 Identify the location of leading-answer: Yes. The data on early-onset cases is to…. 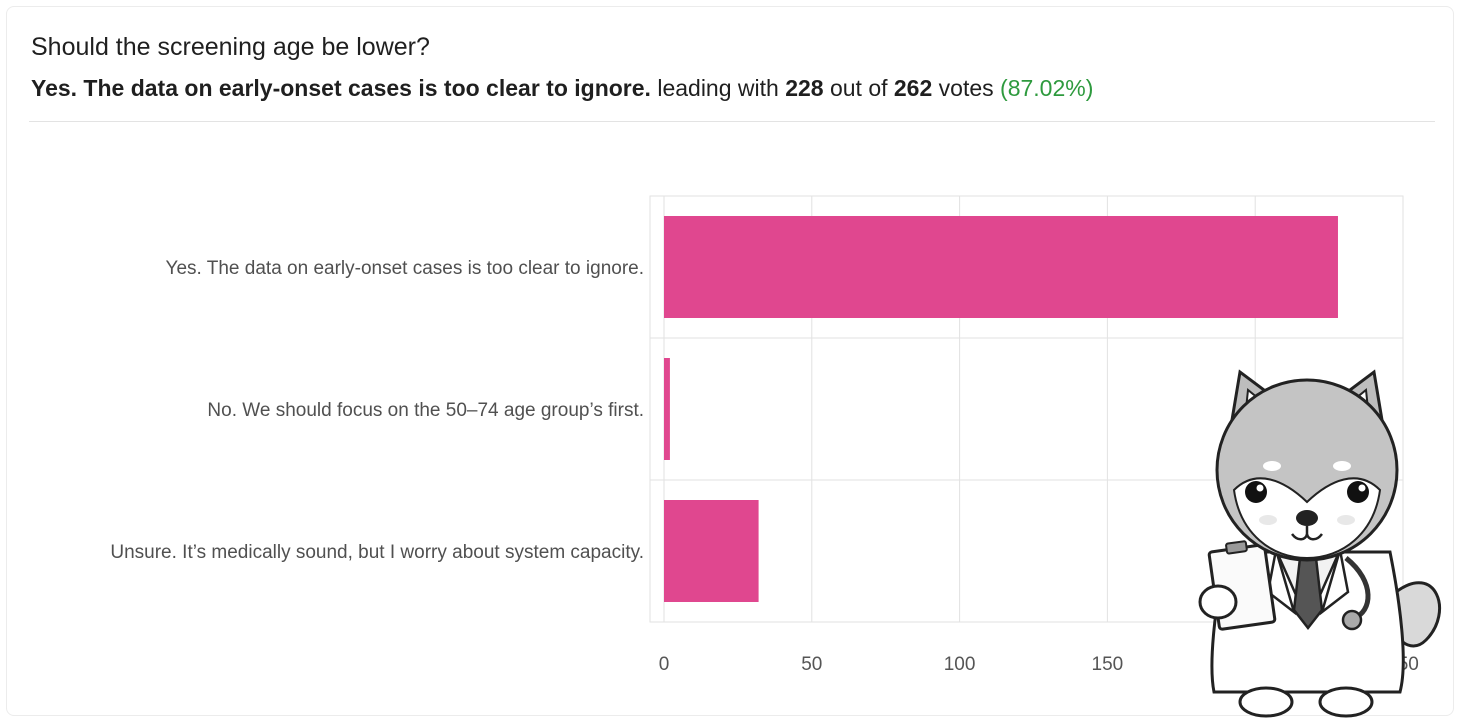
(341, 88).